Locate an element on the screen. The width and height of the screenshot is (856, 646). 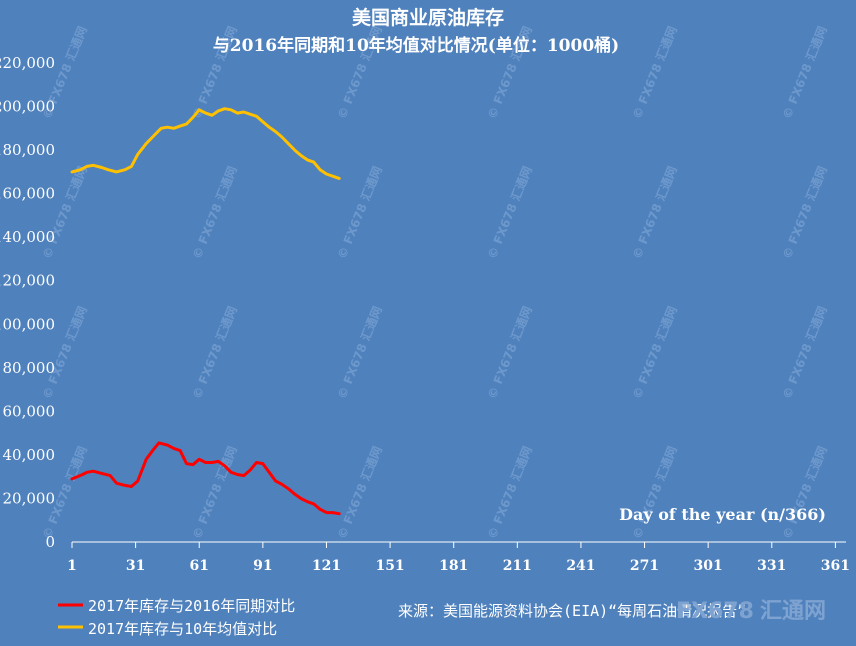
series-line-vs-10yr-avg is located at coordinates (205, 143).